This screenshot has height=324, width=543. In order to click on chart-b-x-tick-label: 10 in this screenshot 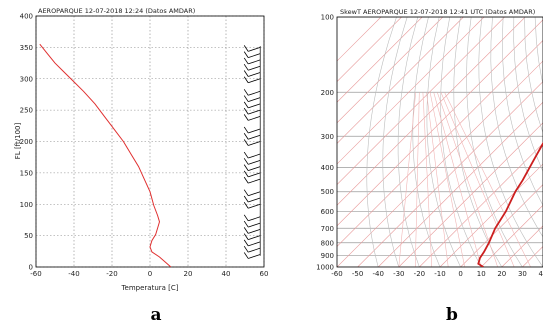, I will do `click(481, 274)`.